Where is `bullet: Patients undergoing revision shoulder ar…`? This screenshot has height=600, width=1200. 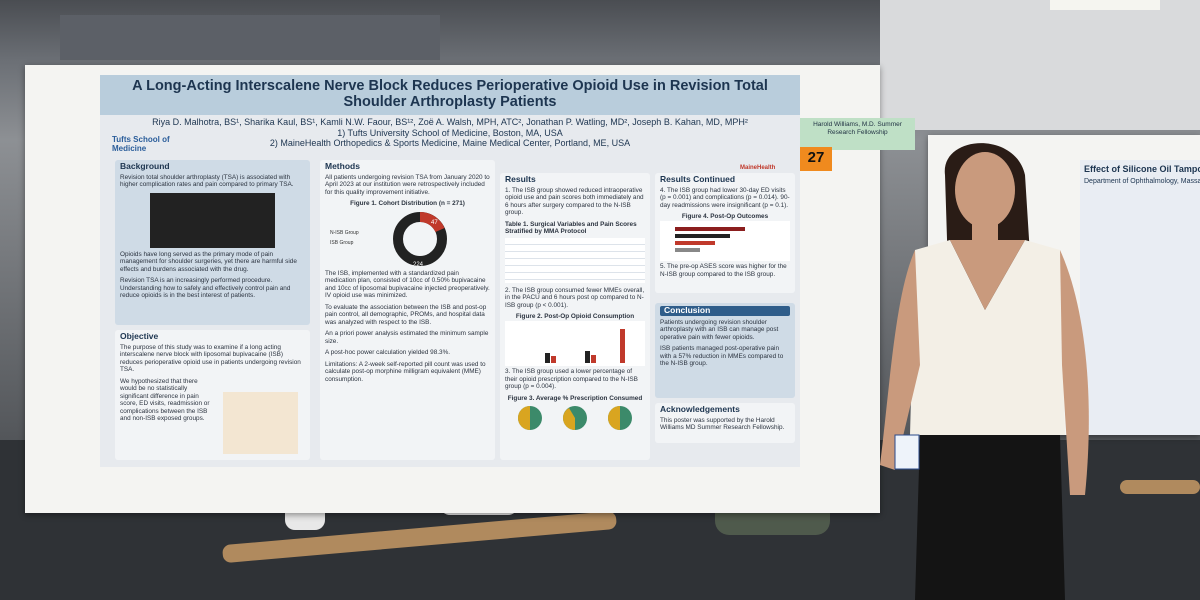 bullet: Patients undergoing revision shoulder ar… is located at coordinates (719, 329).